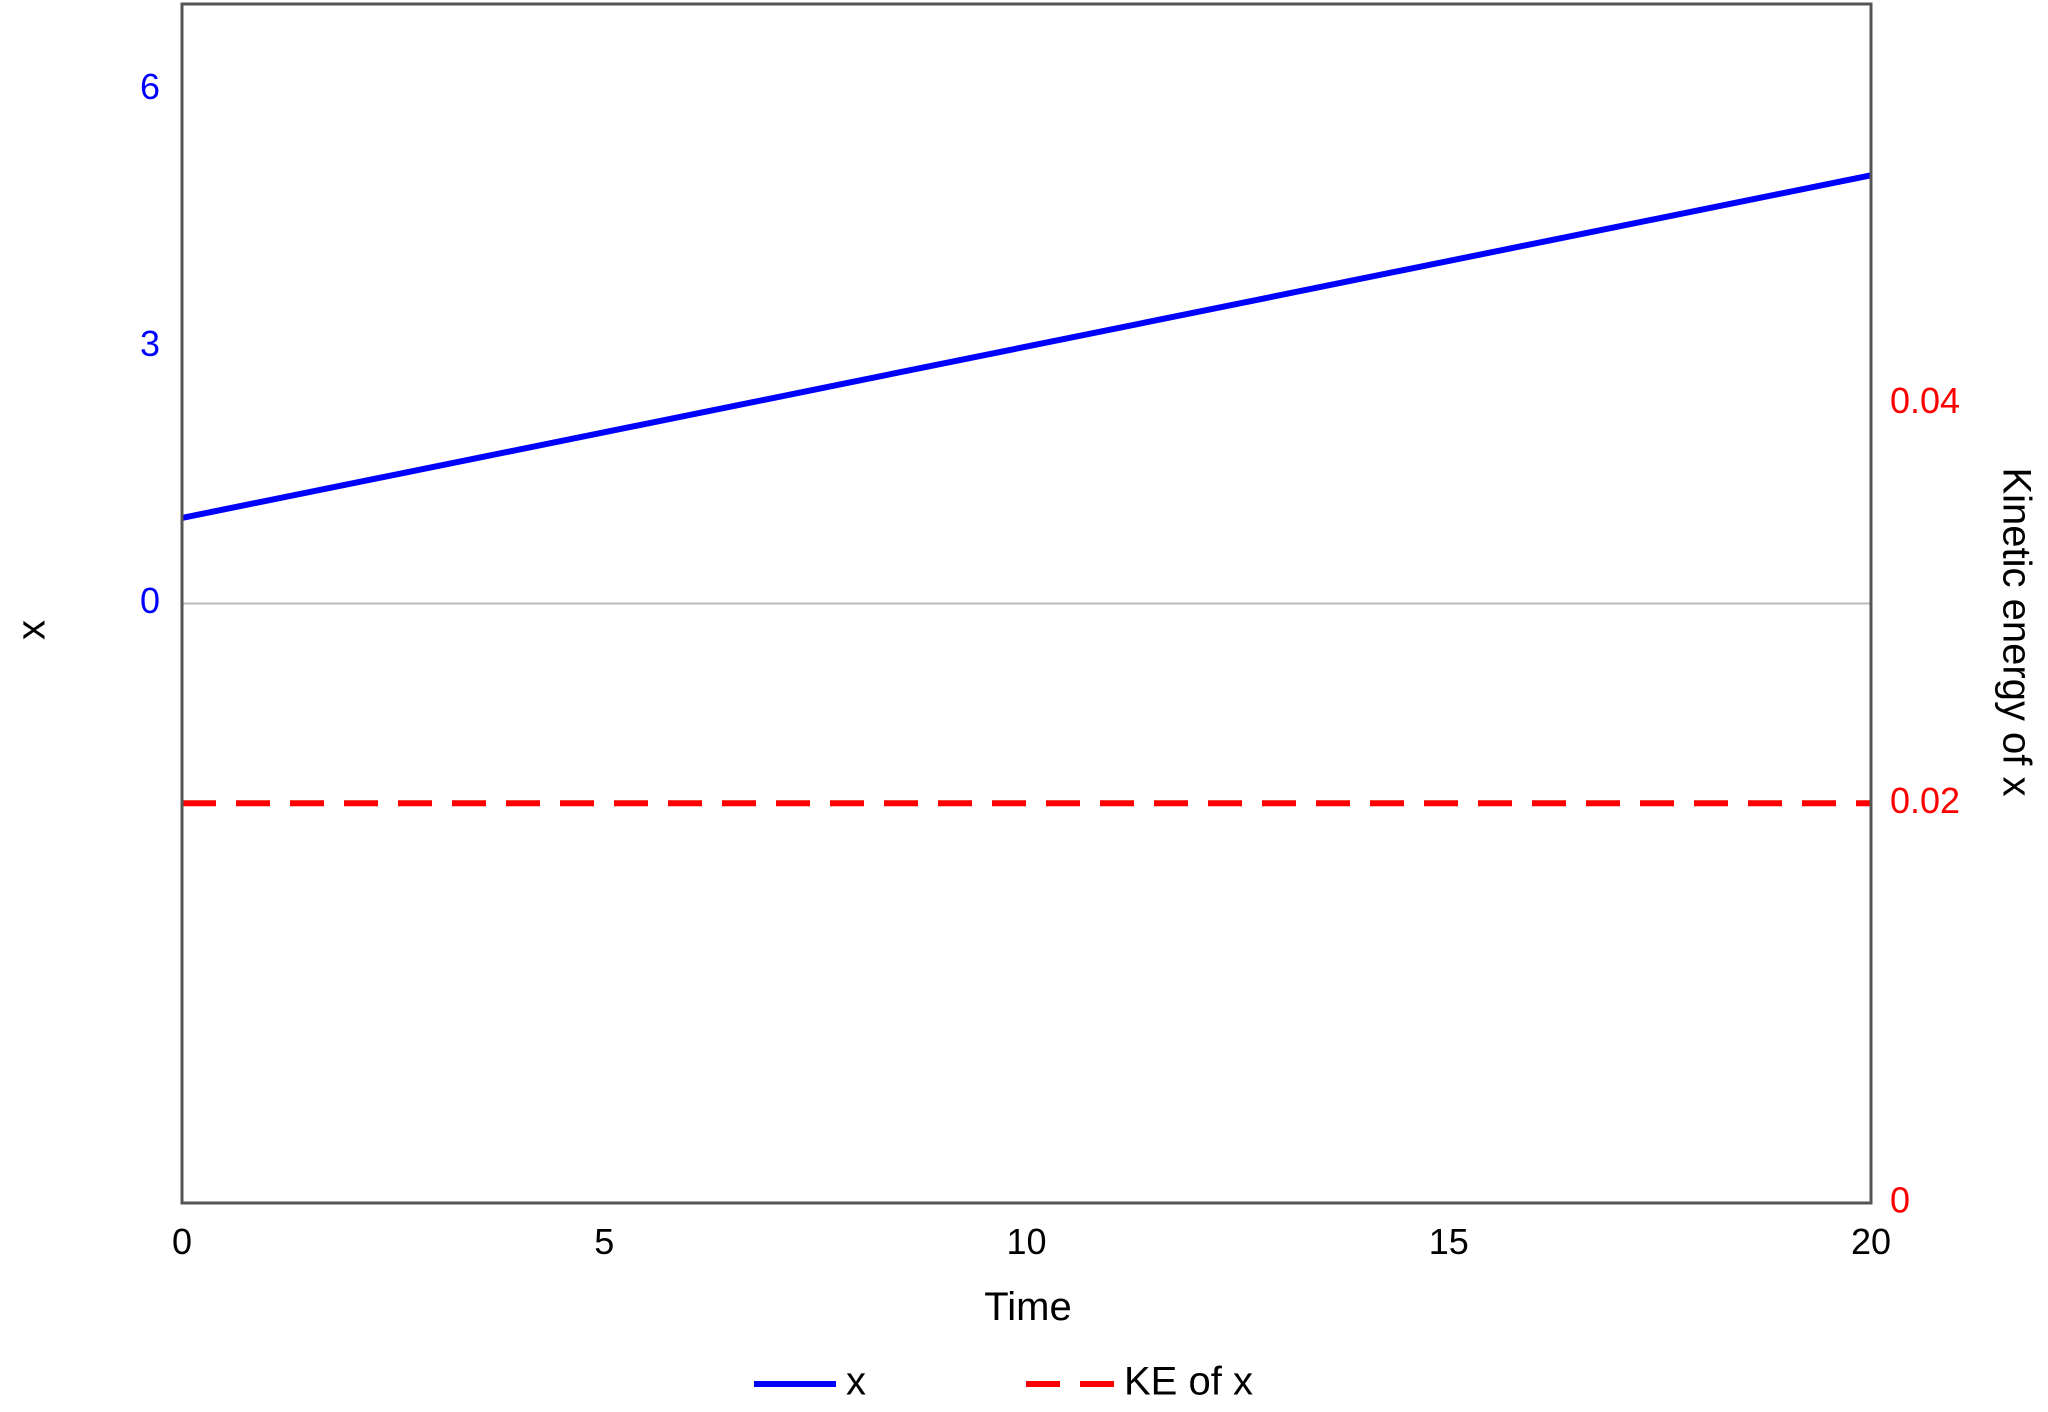  What do you see at coordinates (1003, 1382) in the screenshot?
I see `legend: x KE of x` at bounding box center [1003, 1382].